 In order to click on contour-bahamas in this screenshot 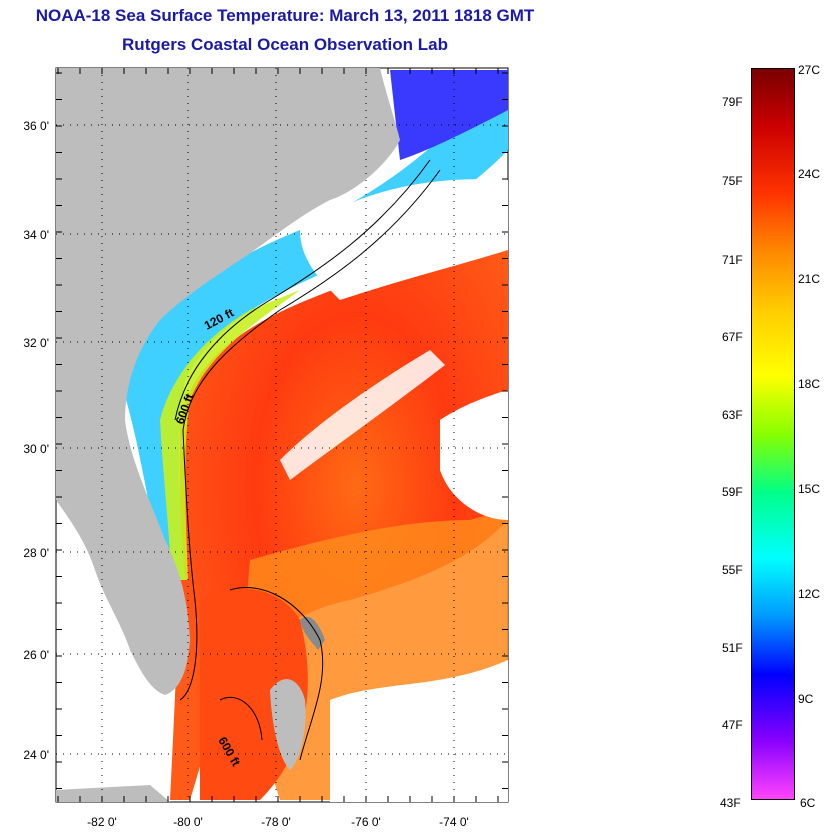, I will do `click(271, 673)`.